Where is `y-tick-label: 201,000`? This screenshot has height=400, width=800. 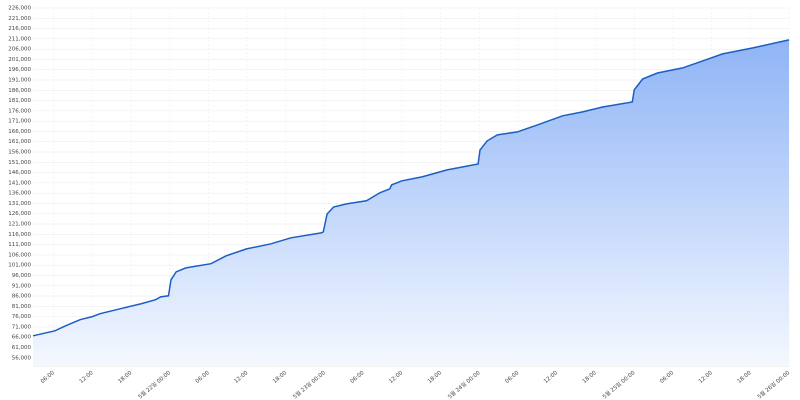 y-tick-label: 201,000 is located at coordinates (19, 60).